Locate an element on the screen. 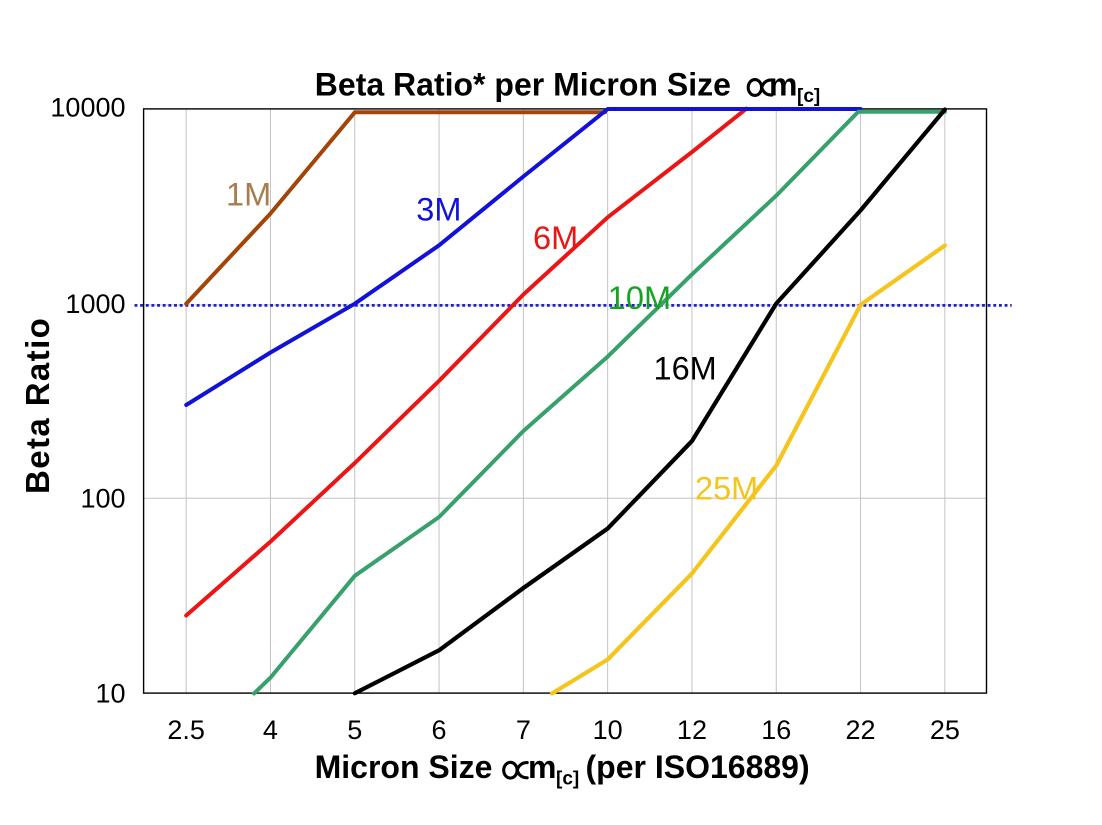  svg-text: 25 is located at coordinates (945, 730).